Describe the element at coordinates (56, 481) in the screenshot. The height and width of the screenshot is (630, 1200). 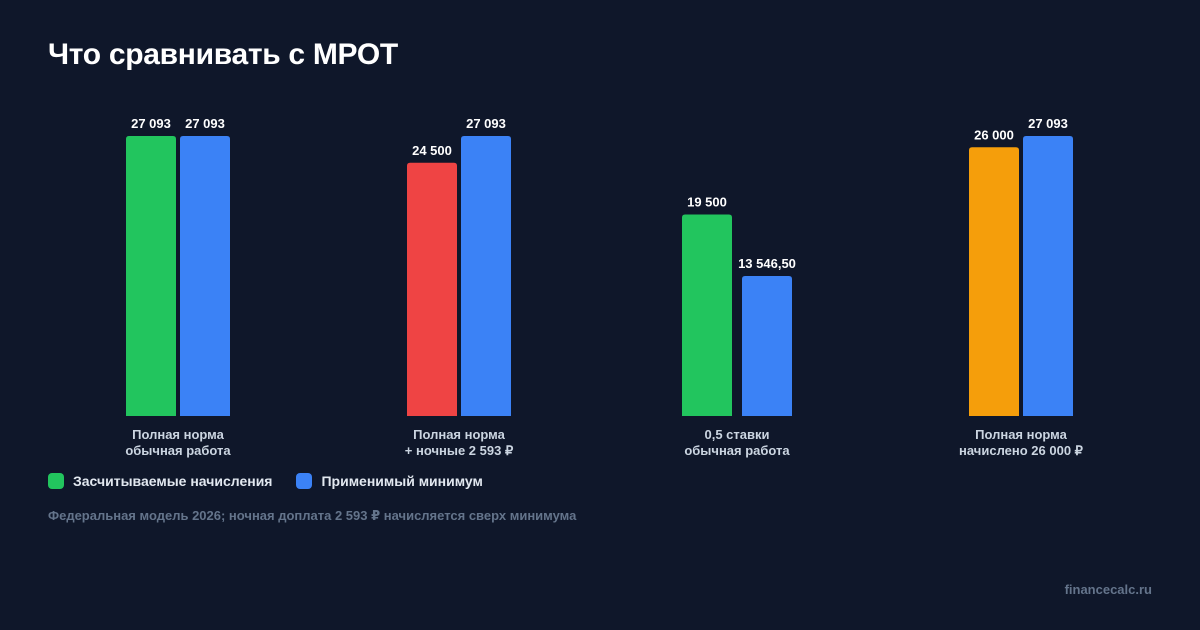
I see `legend-swatch-credited` at that location.